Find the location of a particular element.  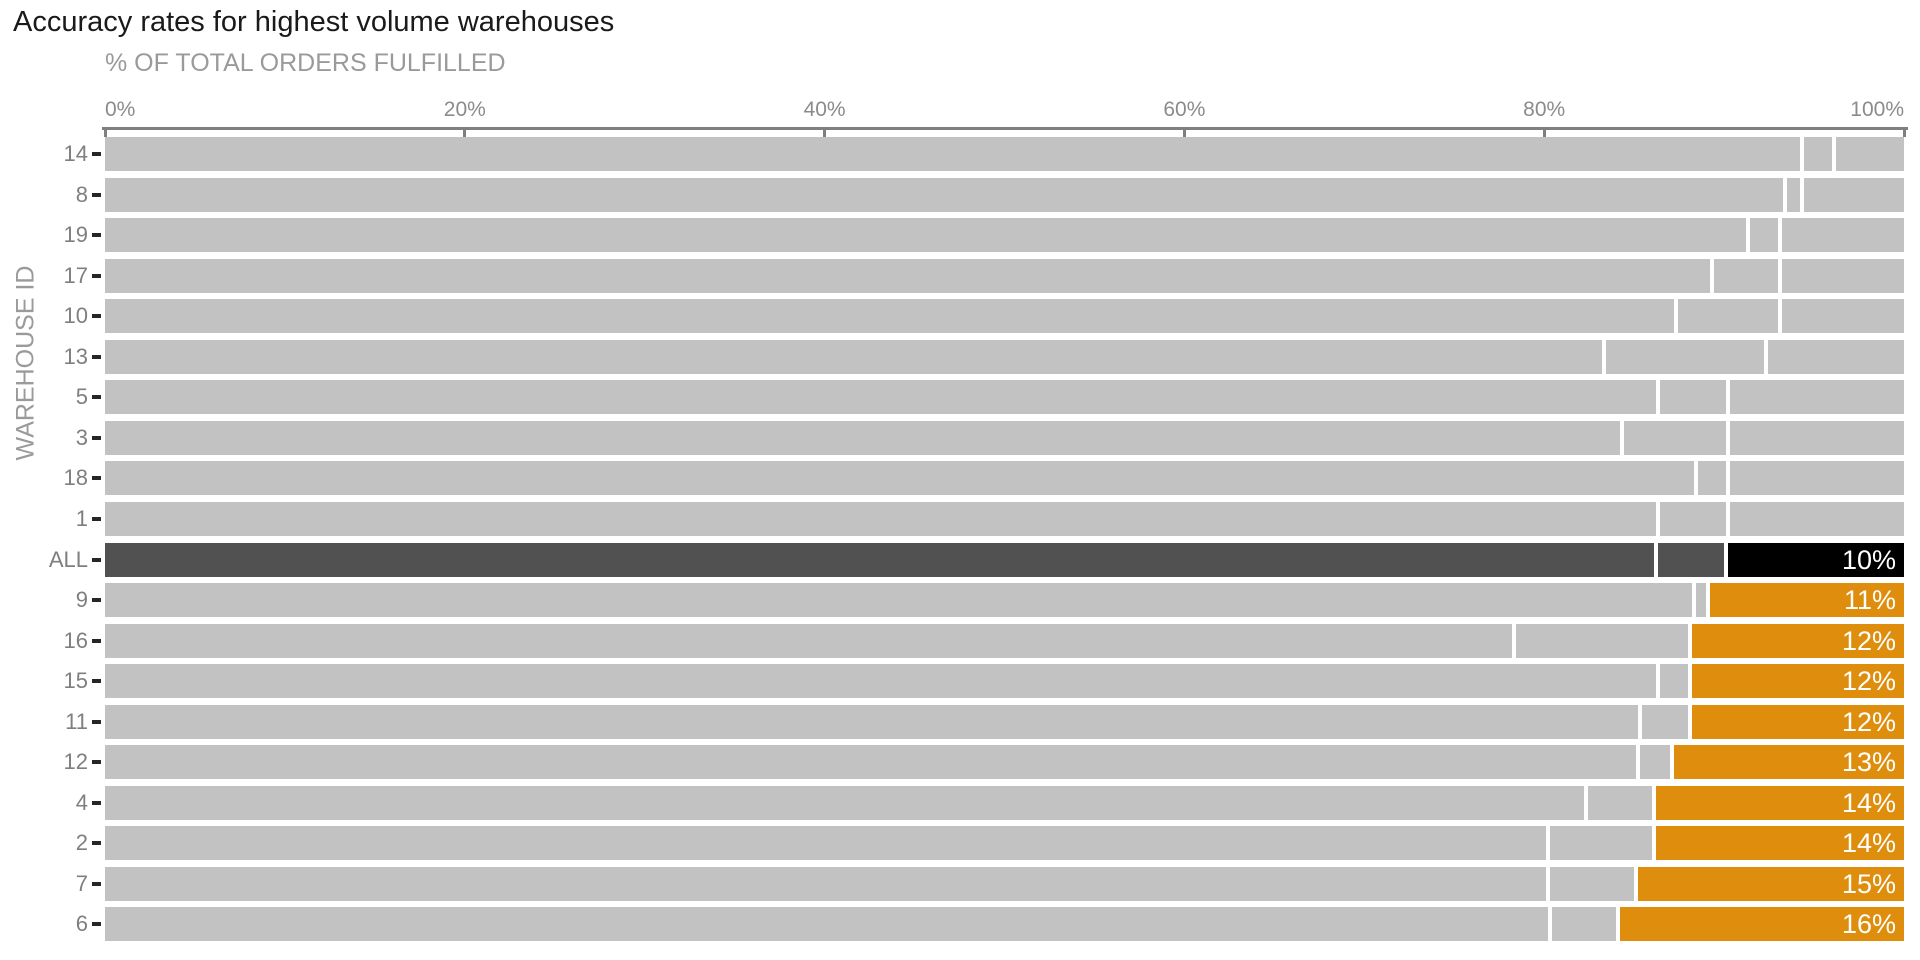

bar-value-label: 10% is located at coordinates (1868, 559).